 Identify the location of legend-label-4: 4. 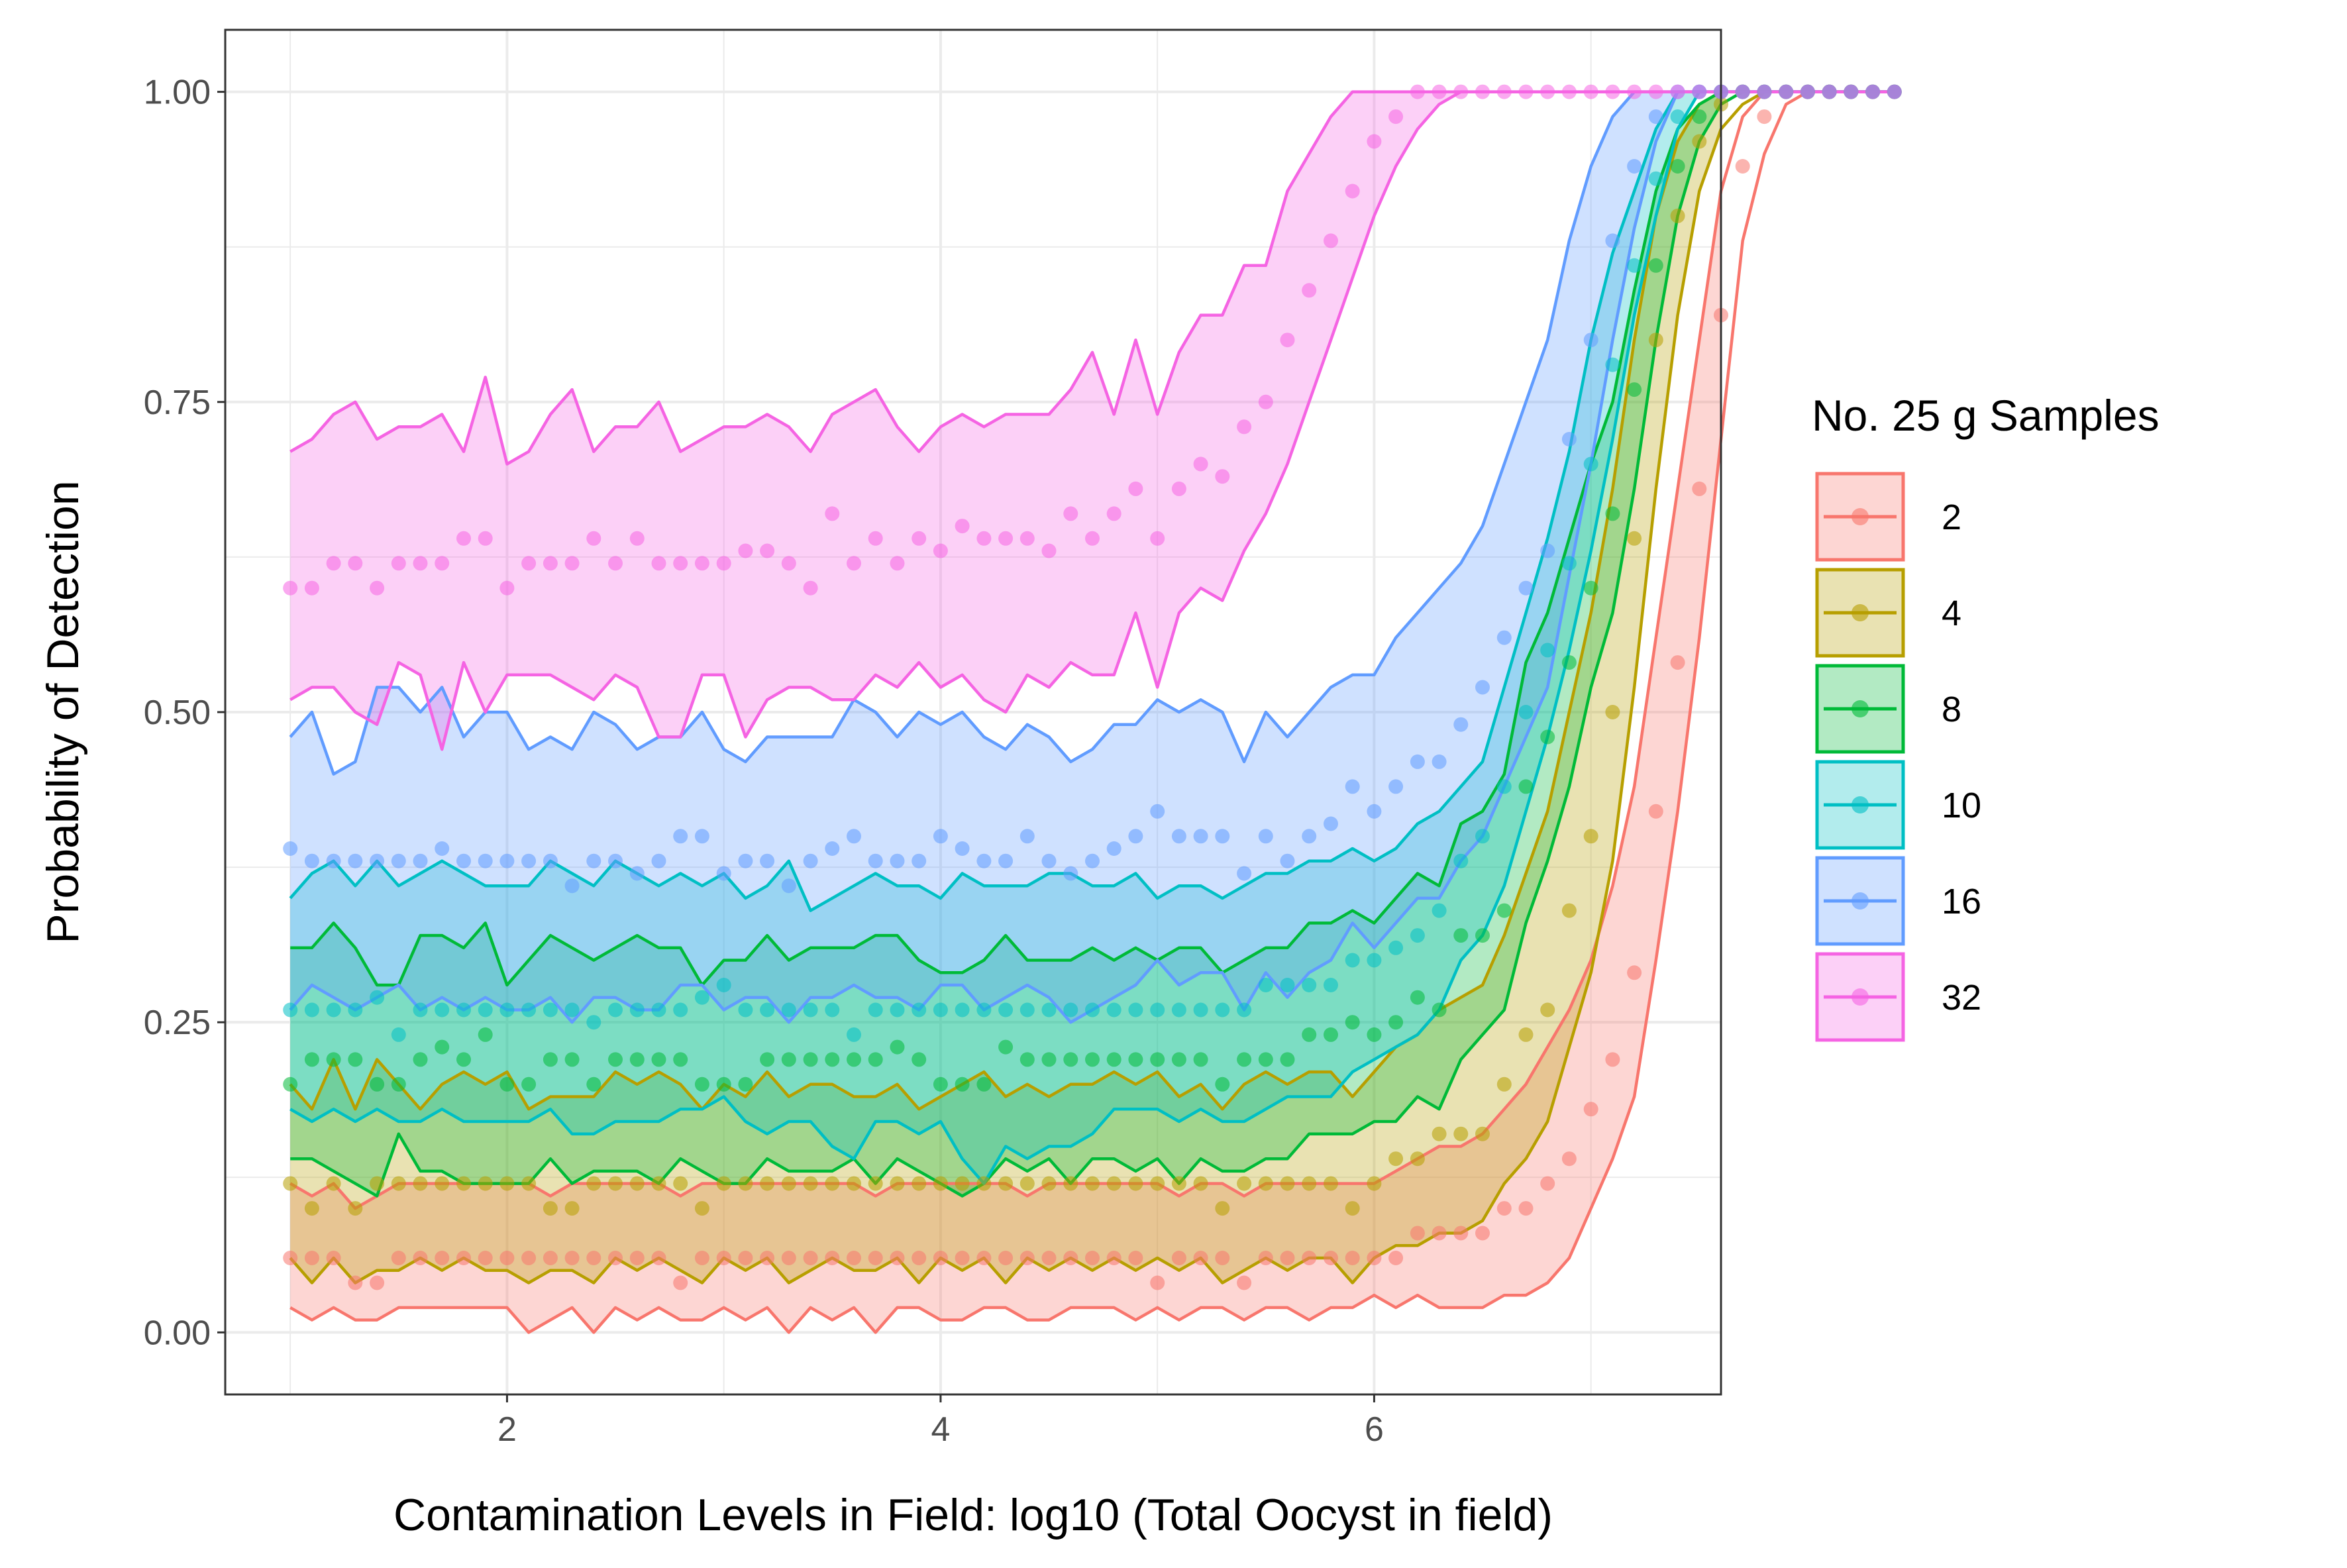
(1951, 613).